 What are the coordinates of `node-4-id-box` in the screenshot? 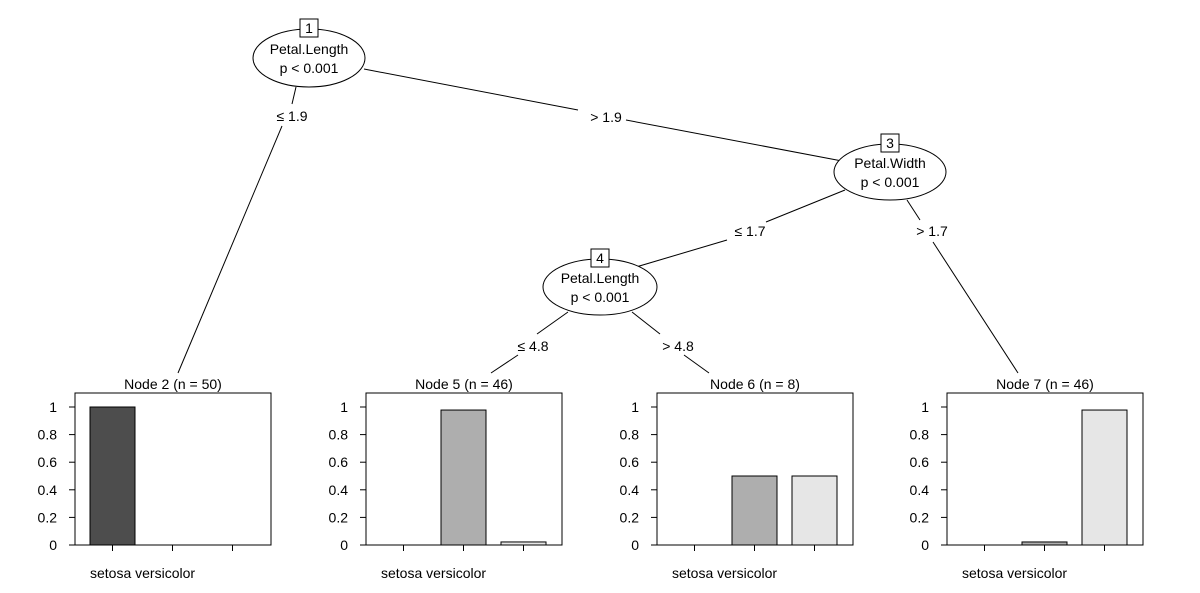 It's located at (600, 258).